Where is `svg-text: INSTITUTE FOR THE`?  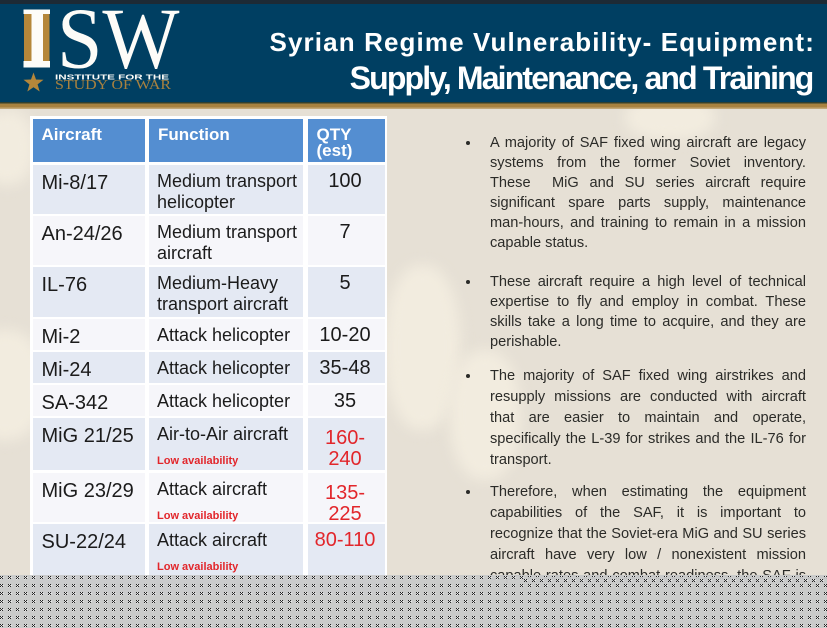
svg-text: INSTITUTE FOR THE is located at coordinates (112, 78).